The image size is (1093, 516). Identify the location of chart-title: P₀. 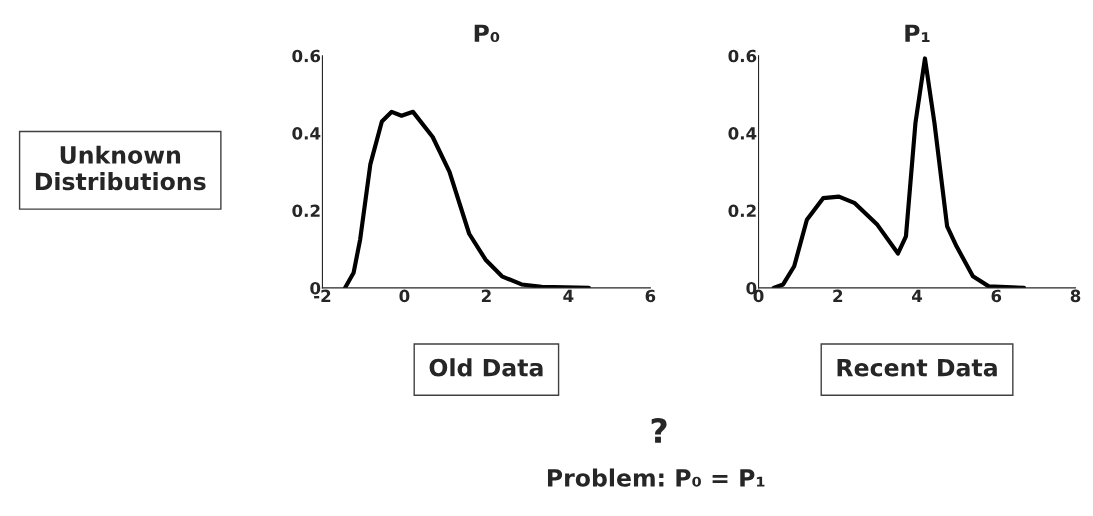
(487, 33).